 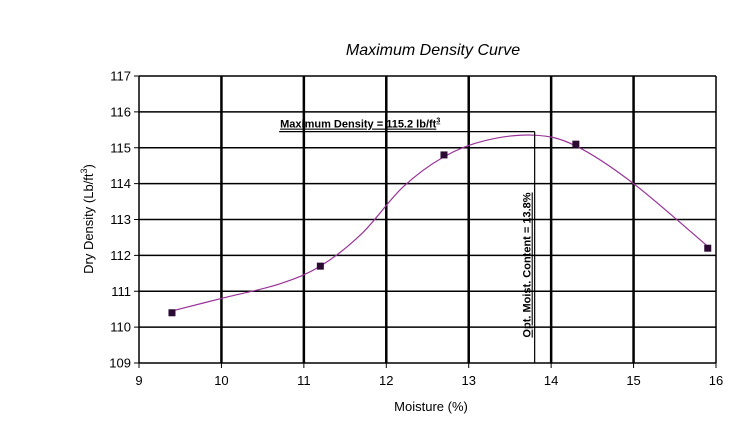 I want to click on x-tick-label: 12, so click(x=386, y=380).